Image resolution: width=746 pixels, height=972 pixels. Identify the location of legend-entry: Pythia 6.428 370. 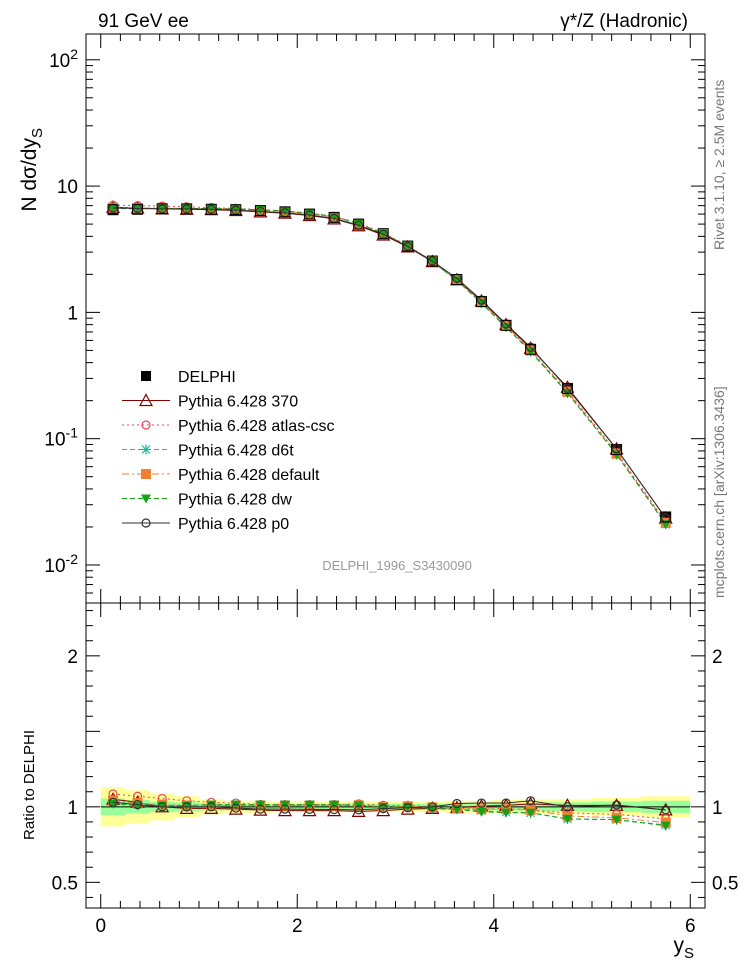
(210, 402).